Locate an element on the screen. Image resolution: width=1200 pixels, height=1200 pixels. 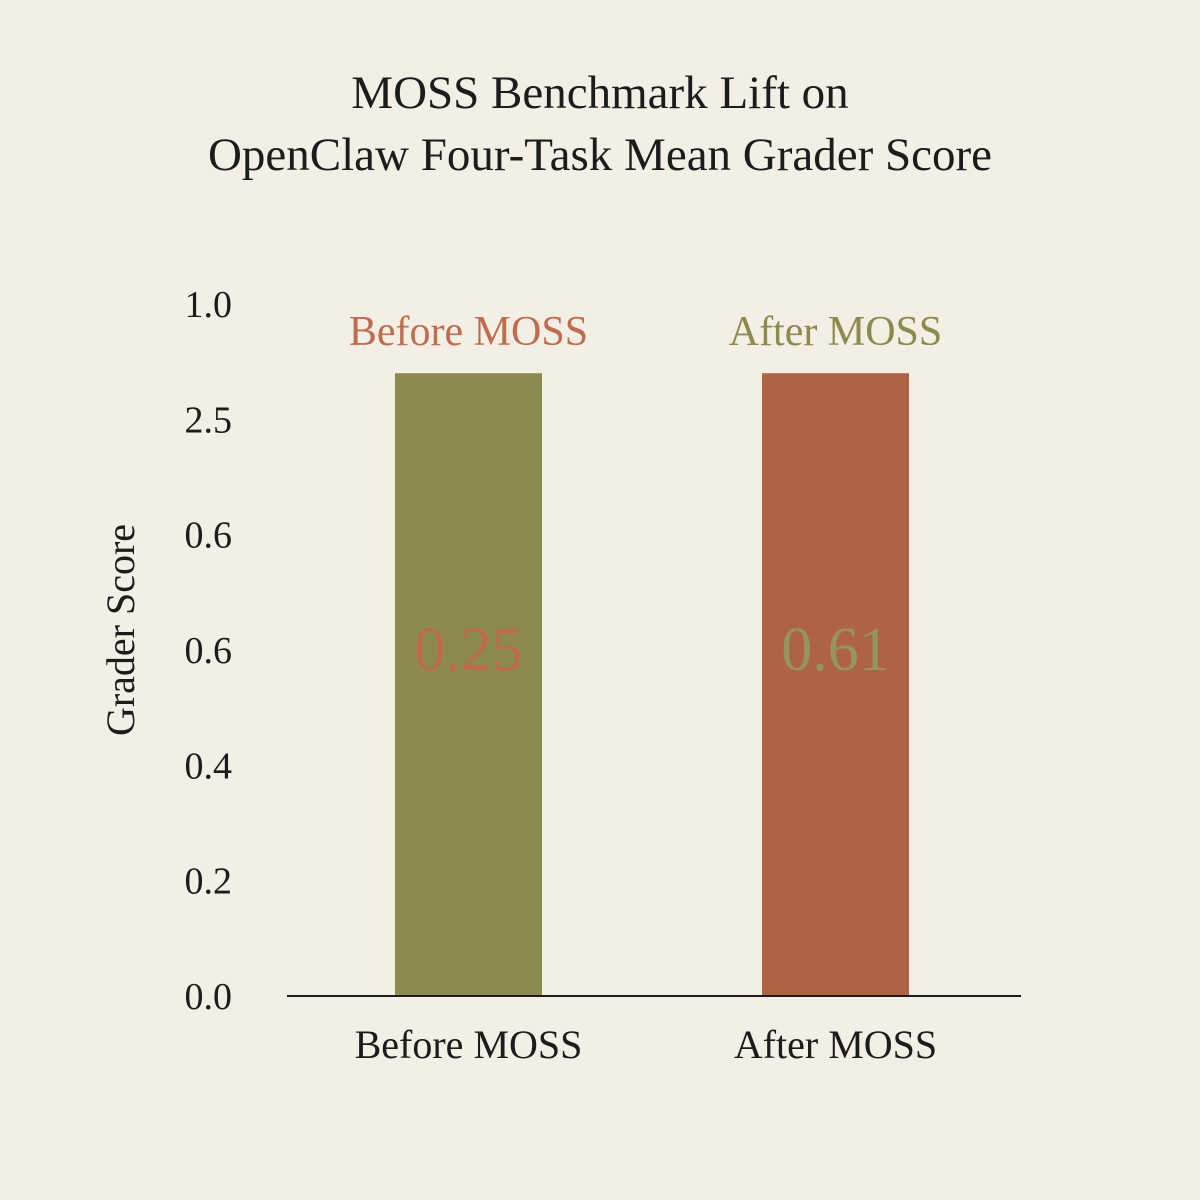
y-tick-label: 0.2 is located at coordinates (209, 882).